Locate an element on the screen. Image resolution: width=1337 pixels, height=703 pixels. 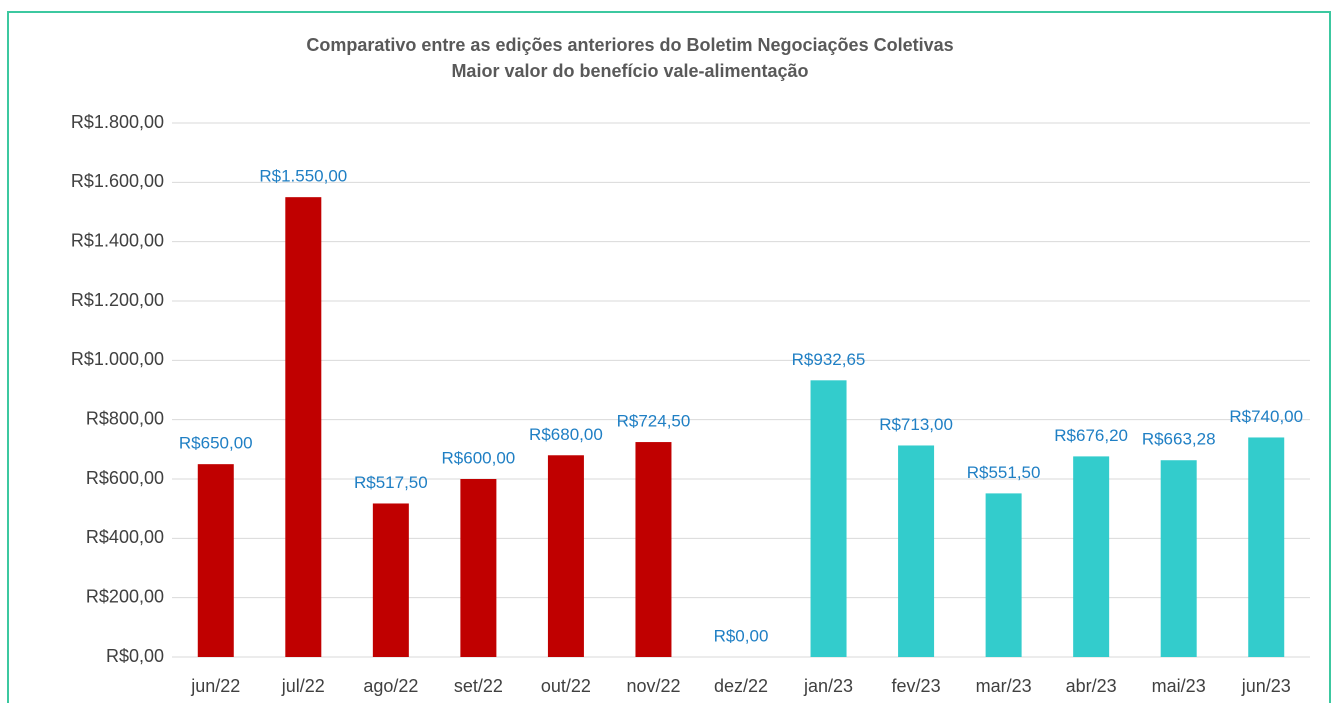
x-tick-label: jul/22 is located at coordinates (303, 686).